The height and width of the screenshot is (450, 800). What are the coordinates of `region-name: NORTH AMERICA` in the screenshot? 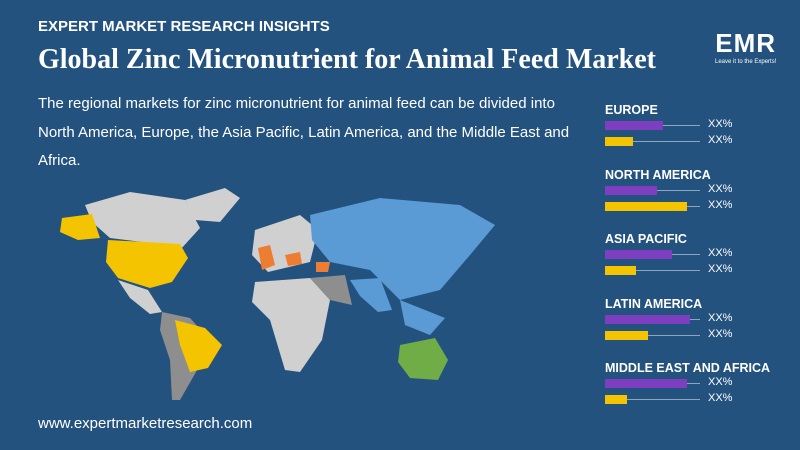 It's located at (658, 174).